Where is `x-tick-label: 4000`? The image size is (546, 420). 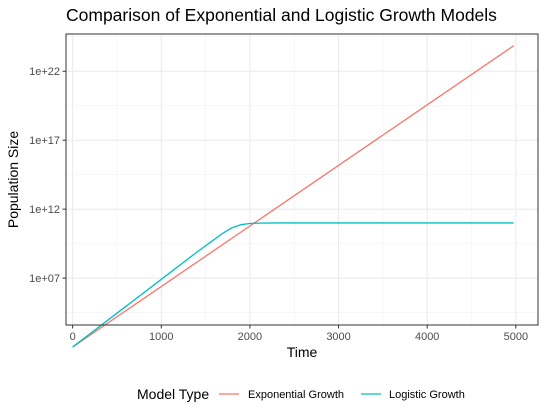
x-tick-label: 4000 is located at coordinates (427, 337).